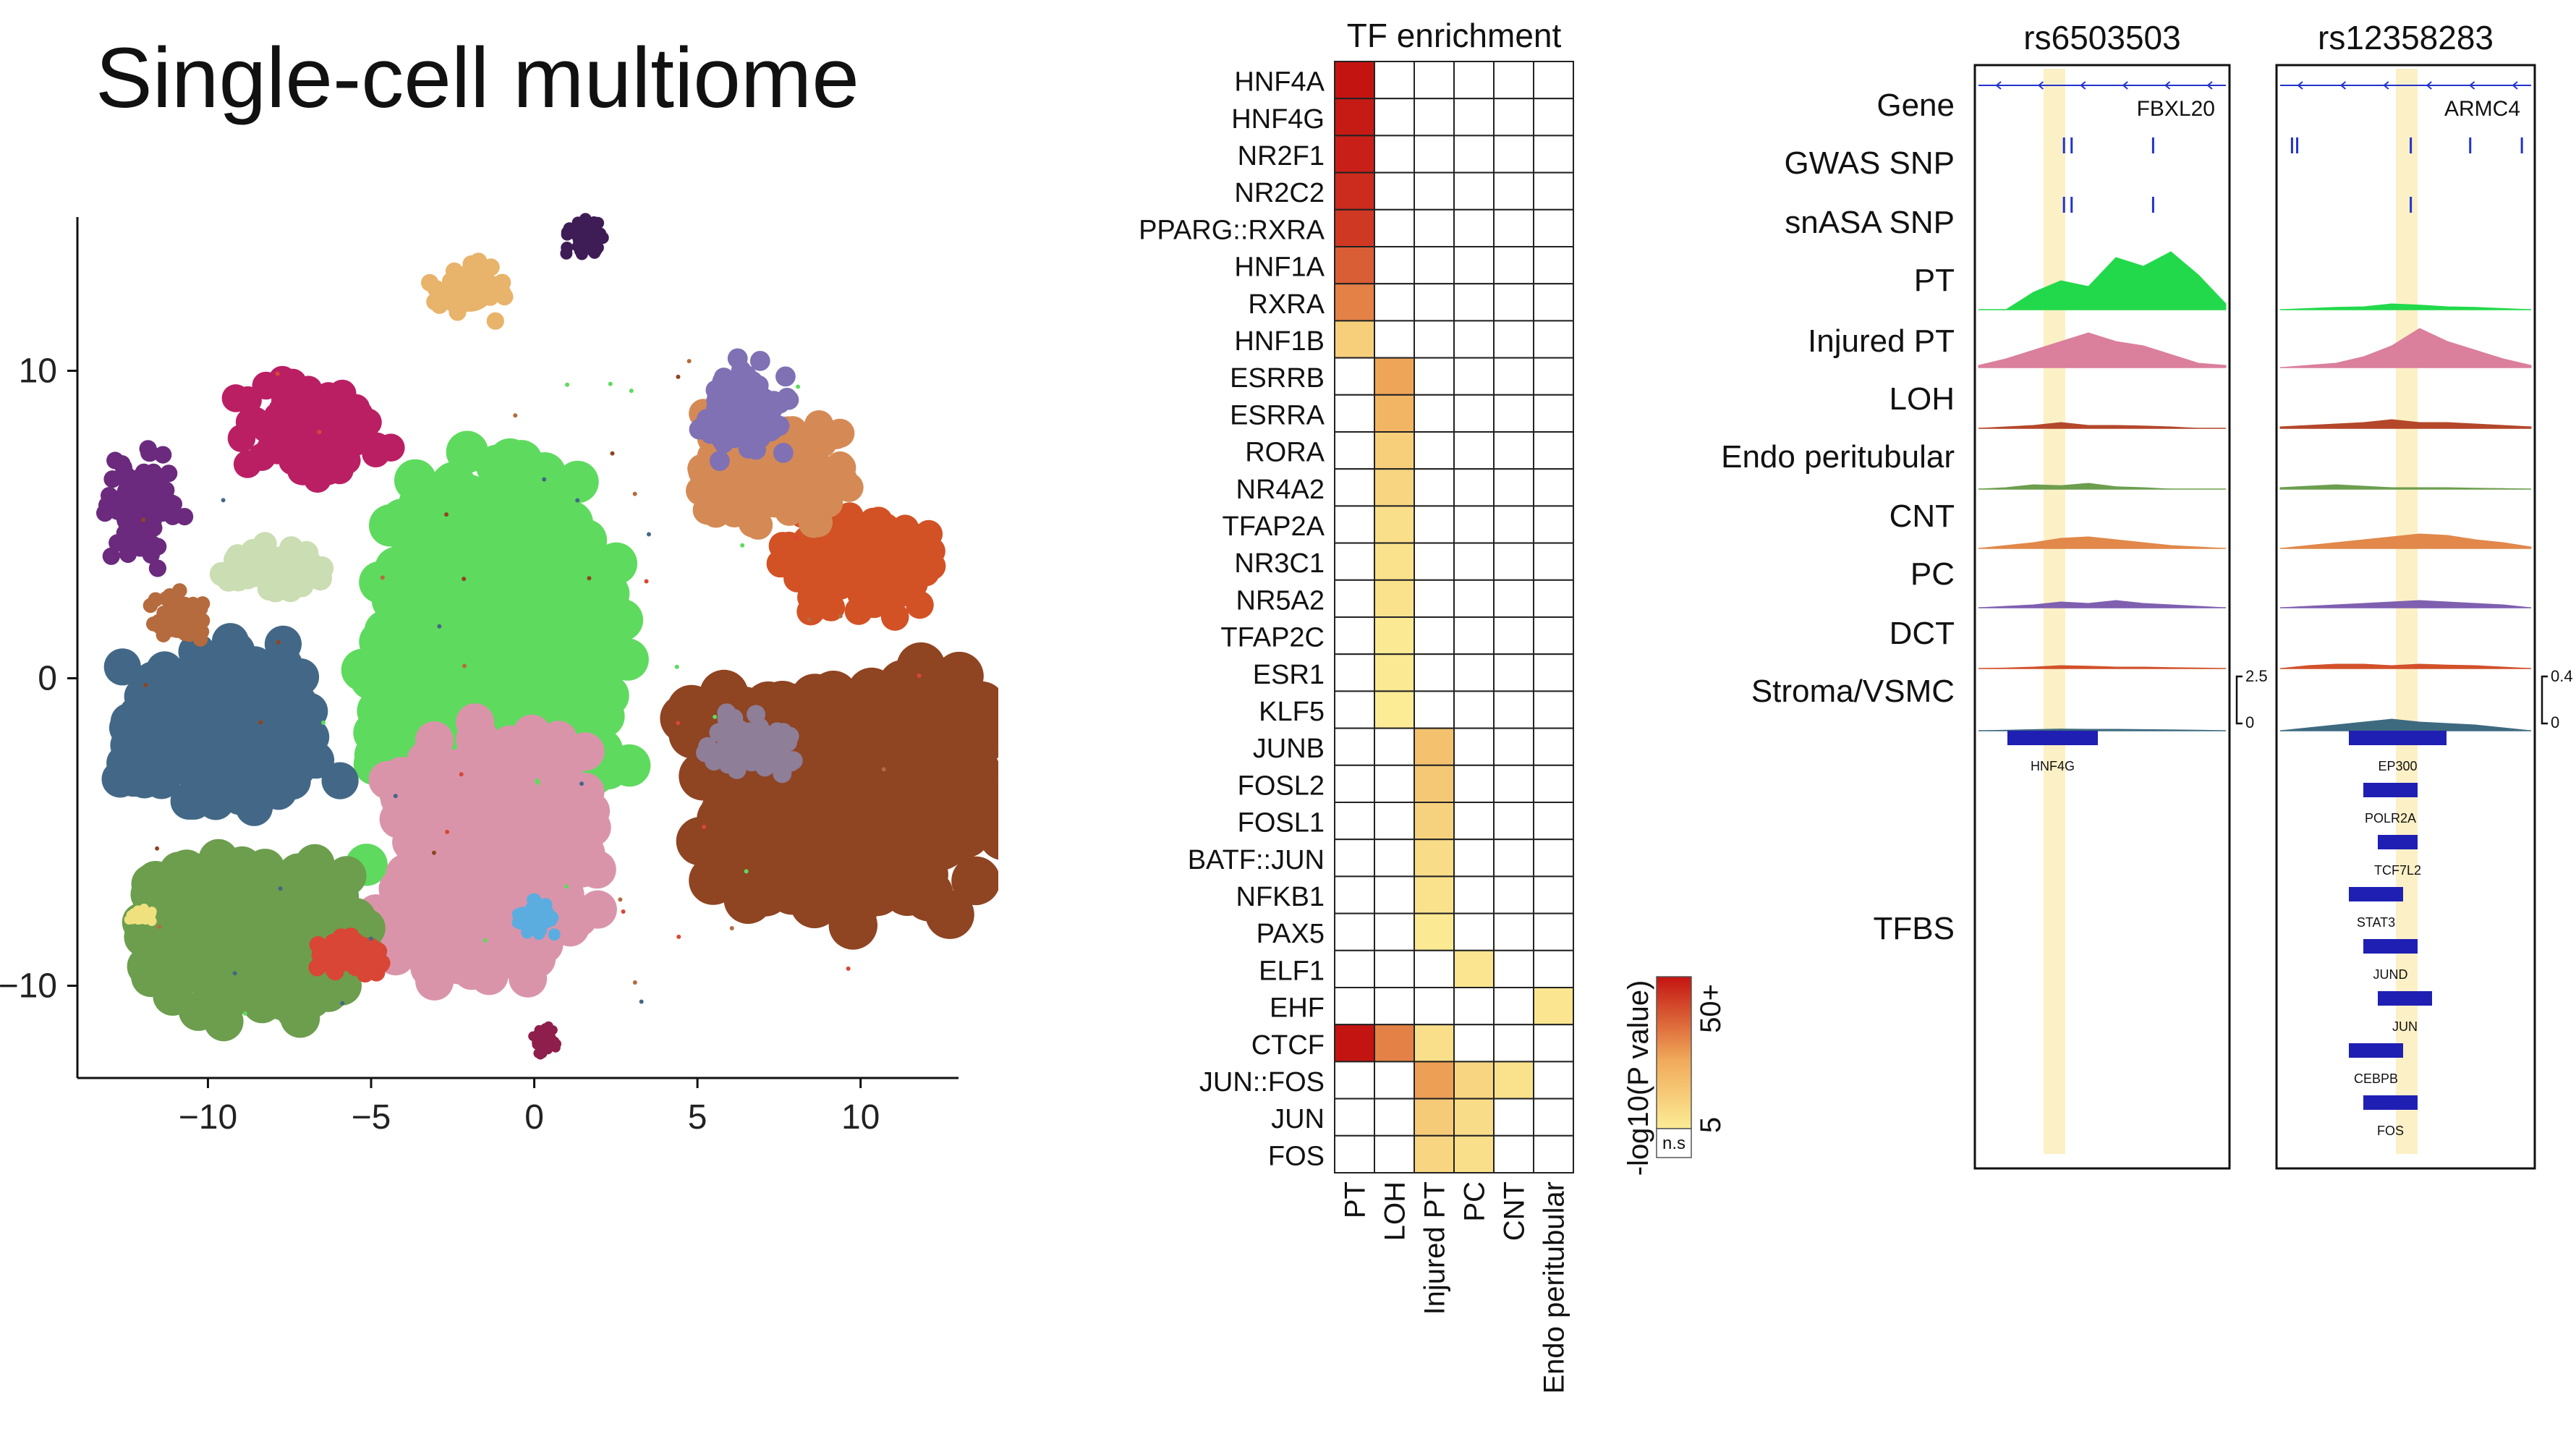  Describe the element at coordinates (1262, 1082) in the screenshot. I see `heatmap-row-label: JUN::FOS` at that location.